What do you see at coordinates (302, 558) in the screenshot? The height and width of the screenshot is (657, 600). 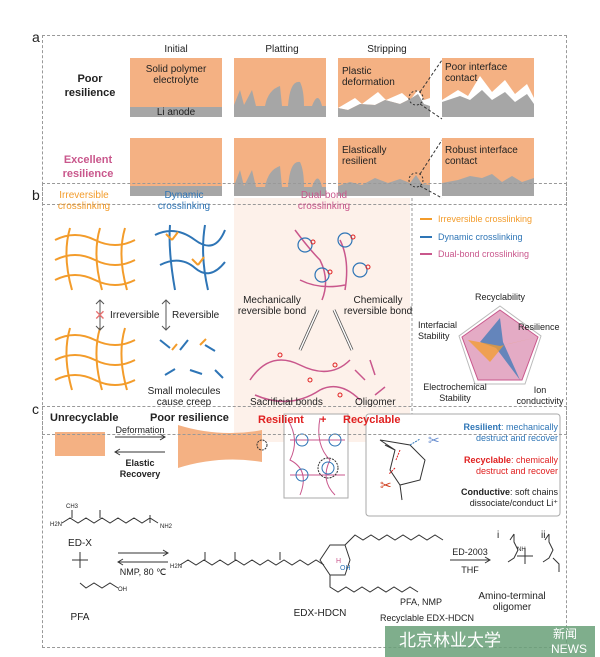 I see `plus-signs` at bounding box center [302, 558].